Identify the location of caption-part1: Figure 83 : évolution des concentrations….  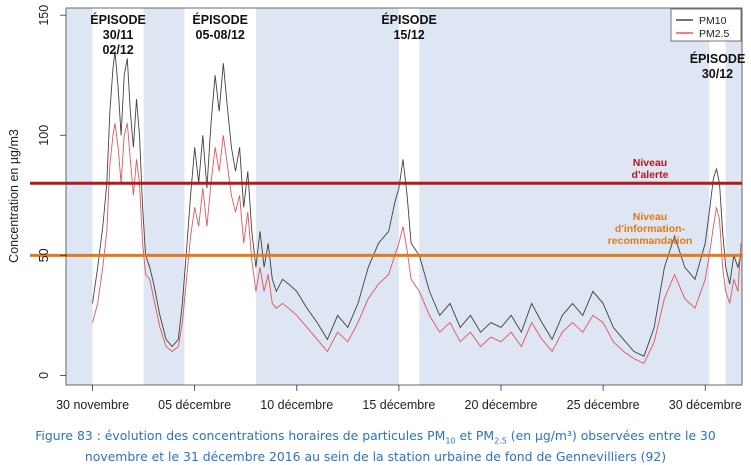
(240, 435).